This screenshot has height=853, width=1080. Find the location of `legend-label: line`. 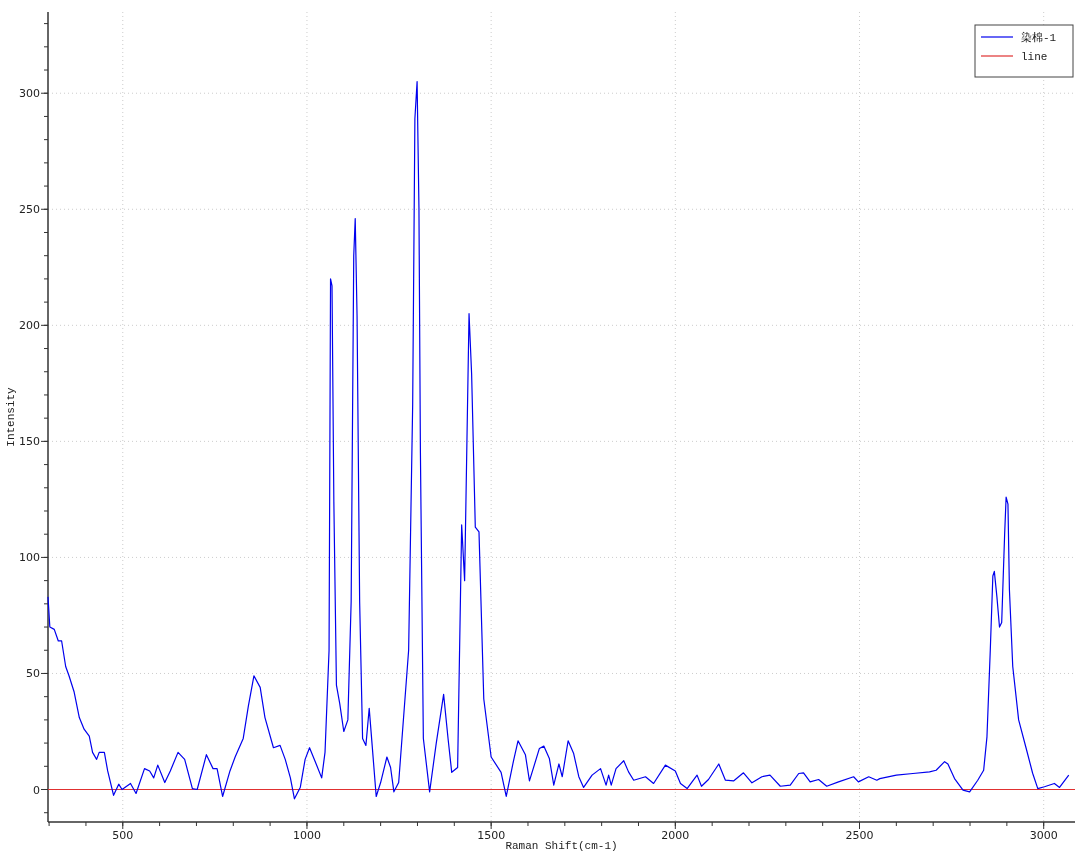

legend-label: line is located at coordinates (1034, 57).